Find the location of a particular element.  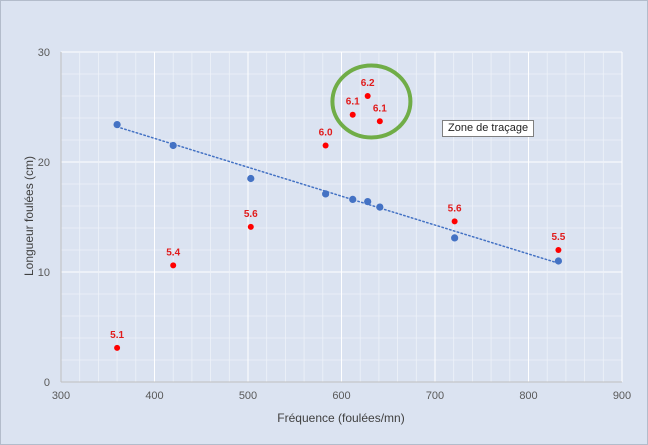

y-tick-label: 10 is located at coordinates (44, 273).